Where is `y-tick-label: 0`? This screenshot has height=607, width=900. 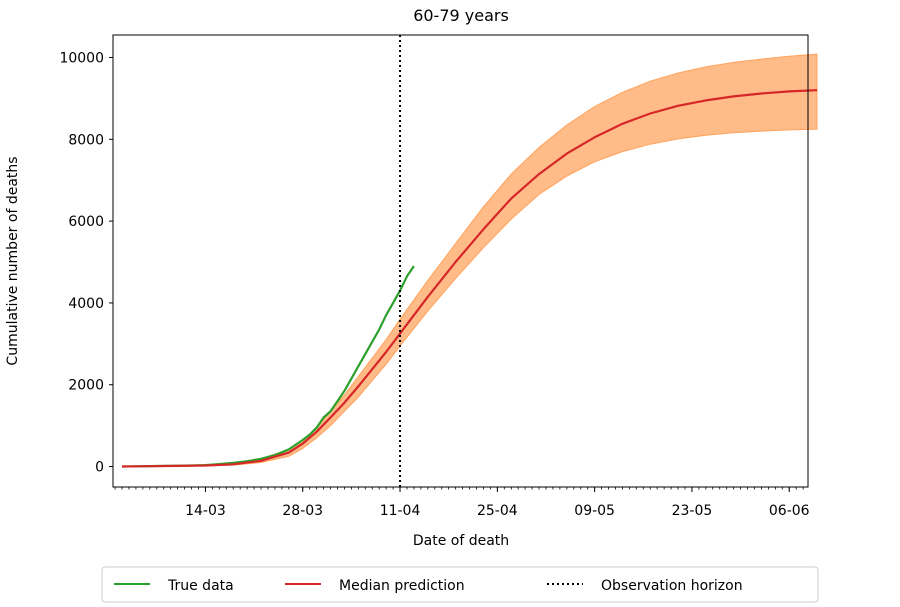 y-tick-label: 0 is located at coordinates (99, 468).